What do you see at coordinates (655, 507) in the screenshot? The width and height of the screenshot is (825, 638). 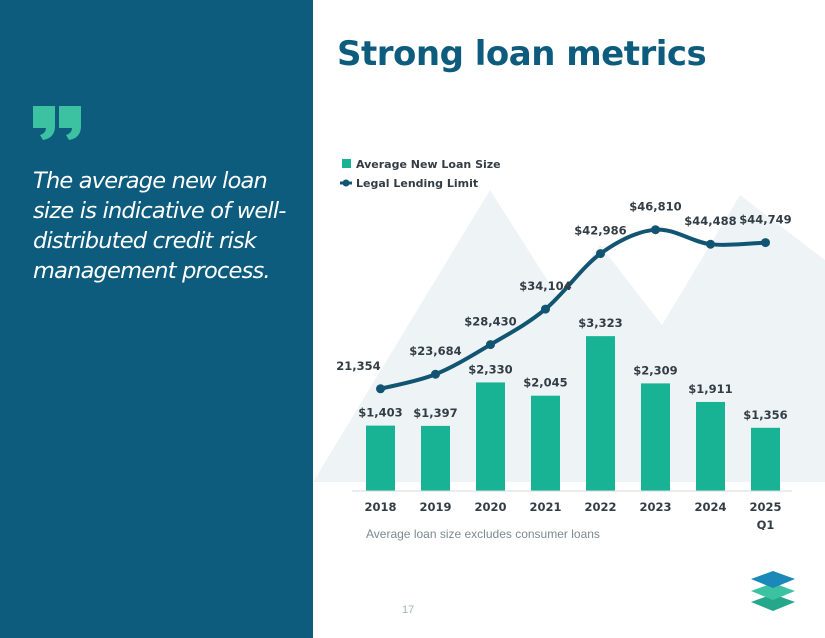 I see `x-tick-2023: 2023` at bounding box center [655, 507].